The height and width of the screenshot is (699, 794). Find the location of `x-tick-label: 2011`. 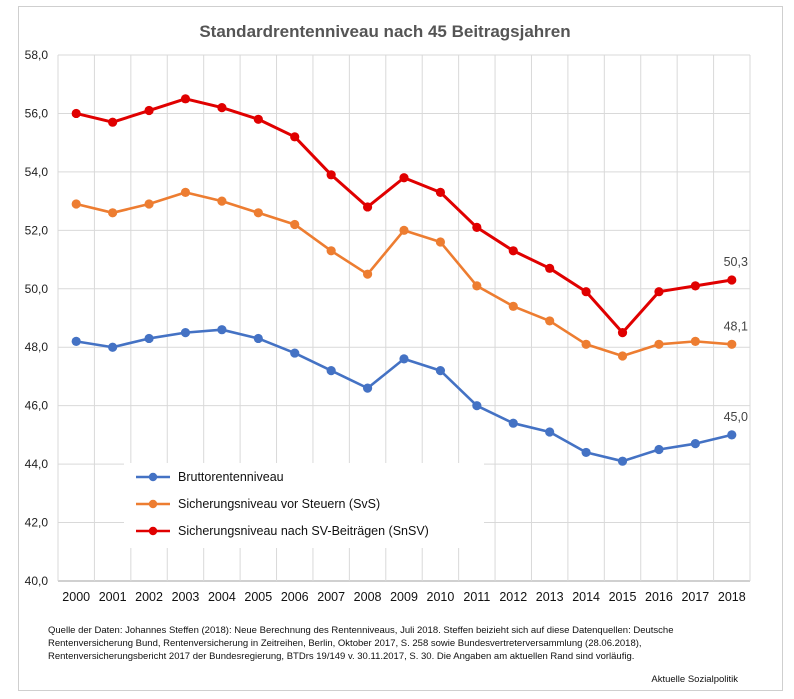

x-tick-label: 2011 is located at coordinates (476, 597).